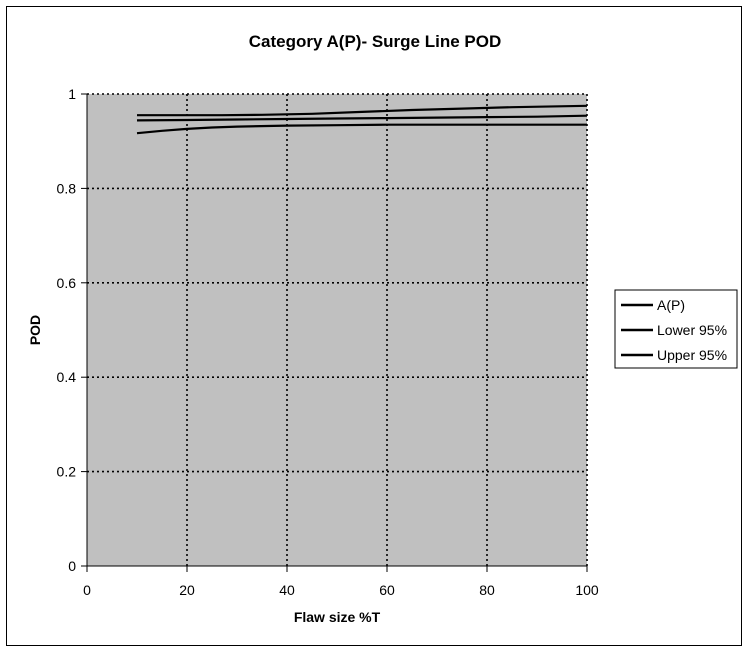 The width and height of the screenshot is (750, 650). What do you see at coordinates (337, 617) in the screenshot?
I see `x-axis-label: Flaw size %T` at bounding box center [337, 617].